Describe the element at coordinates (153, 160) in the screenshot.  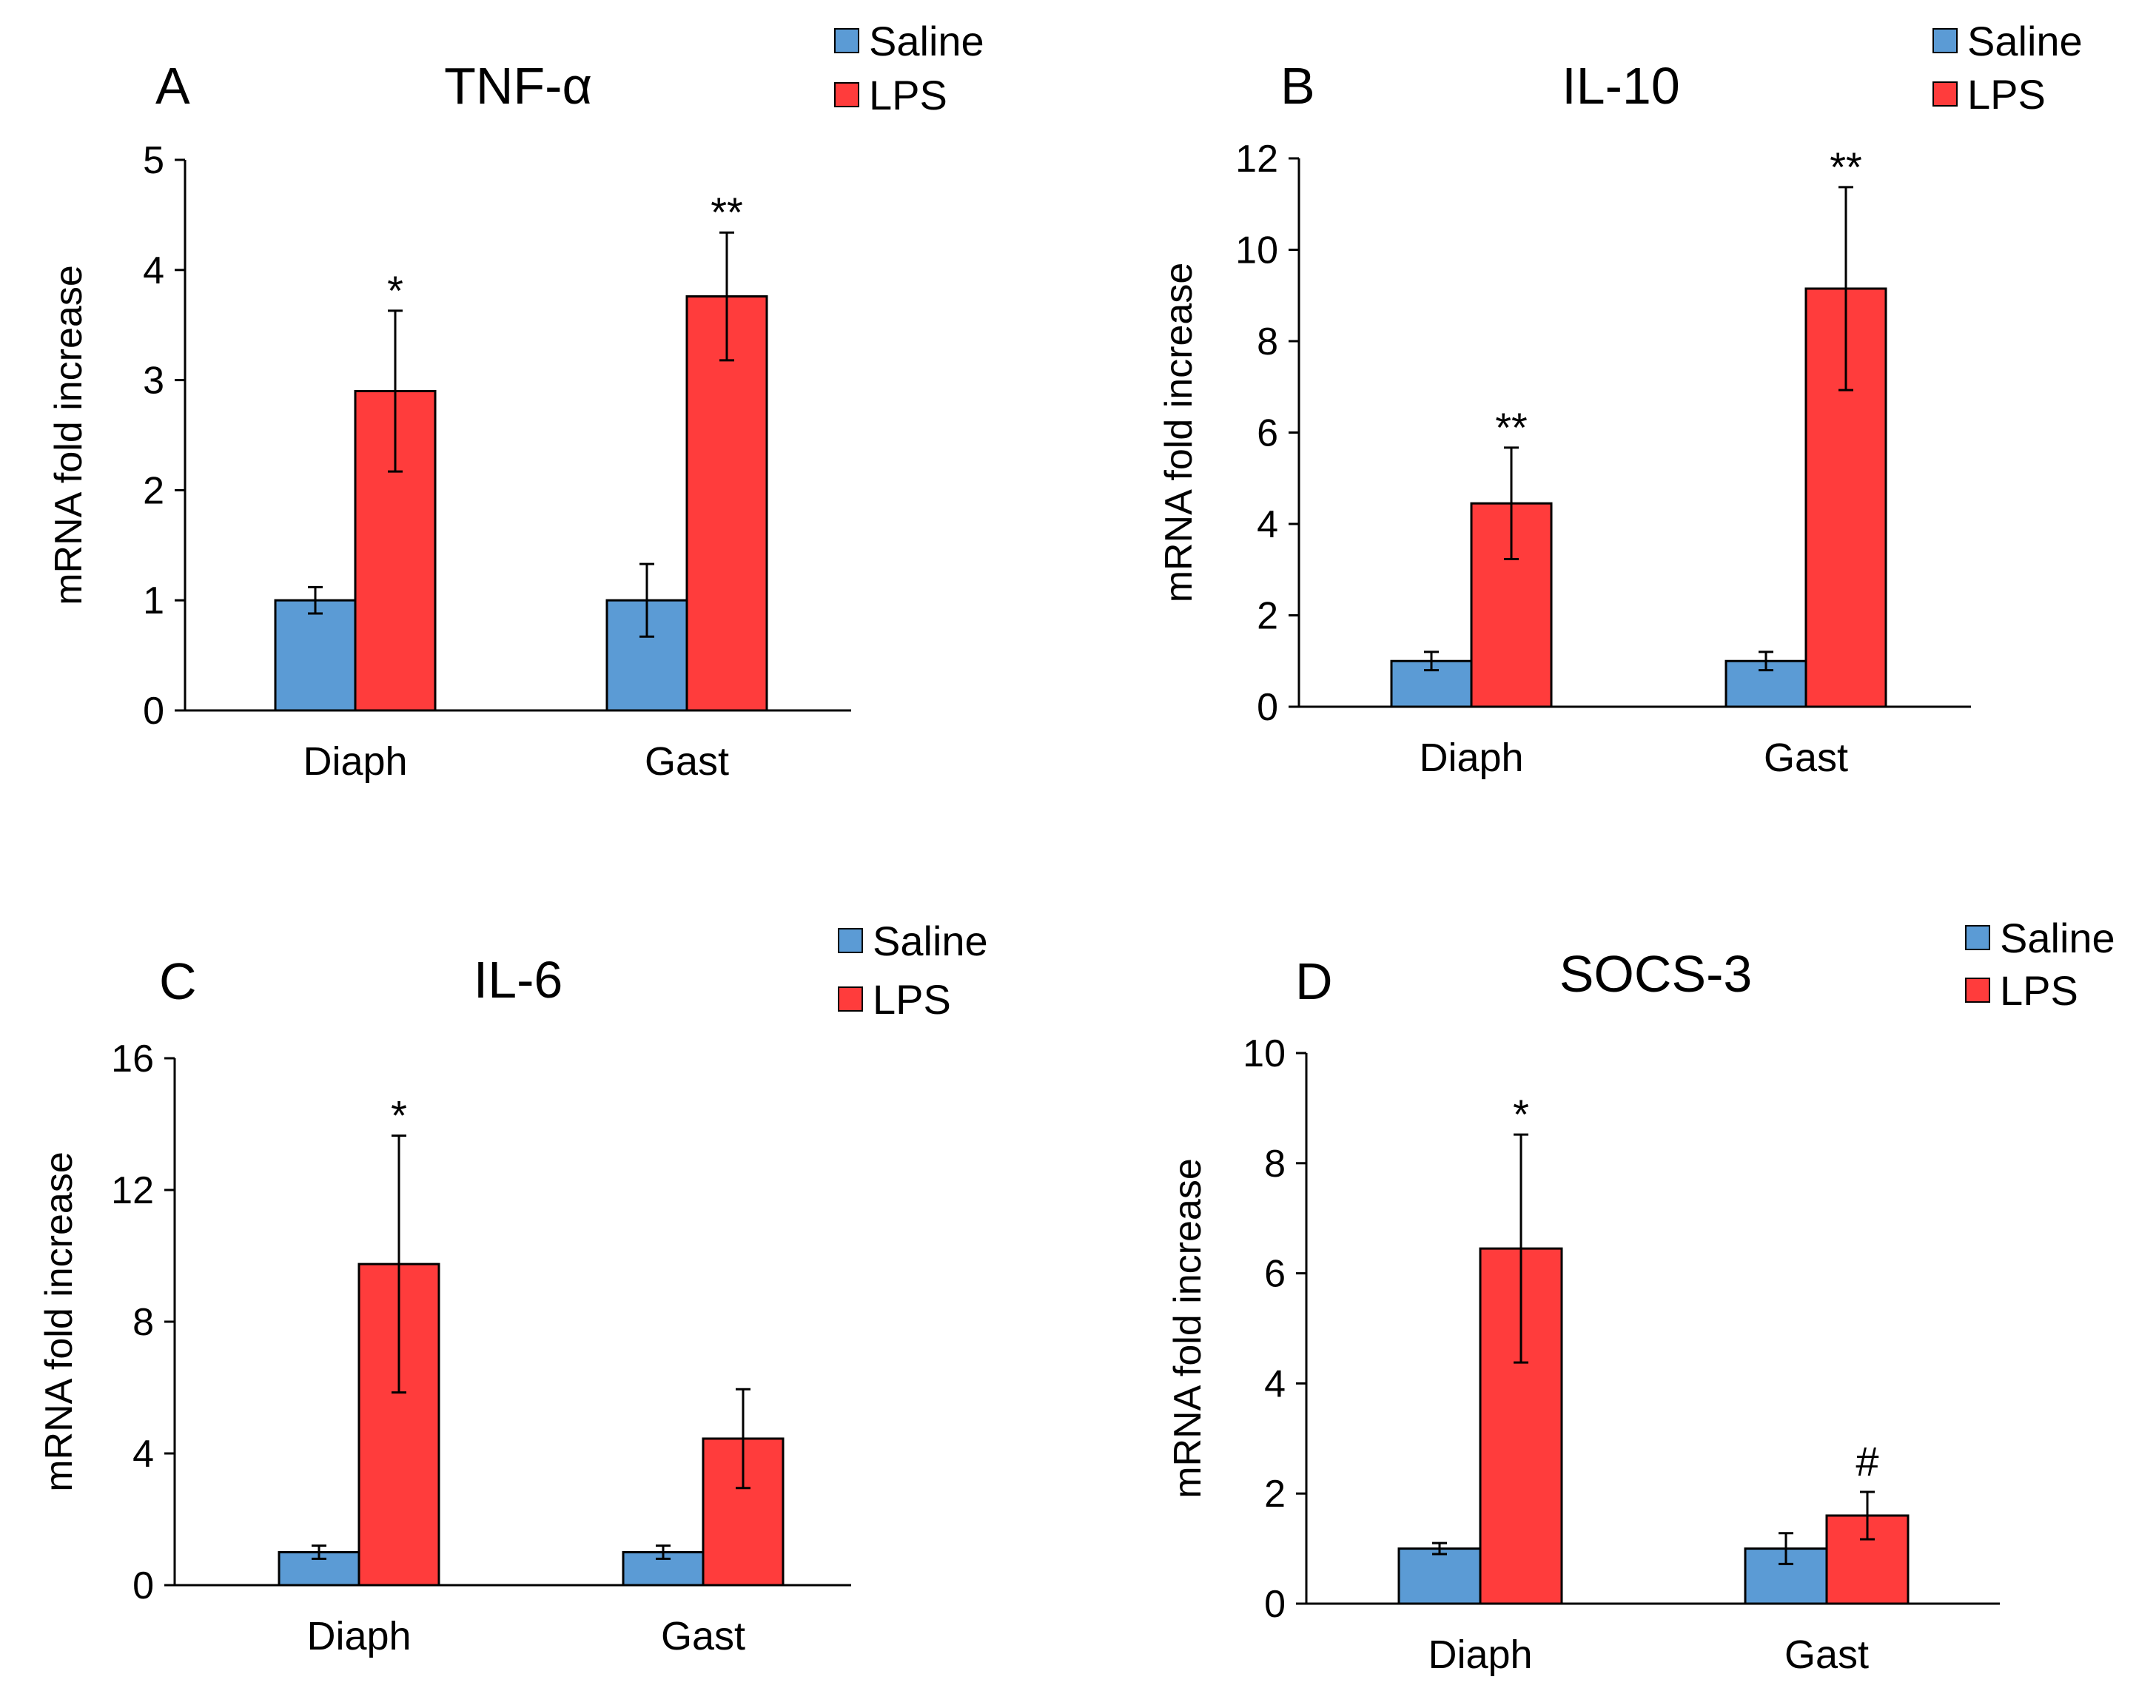
I see `y-tick-label: 5` at that location.